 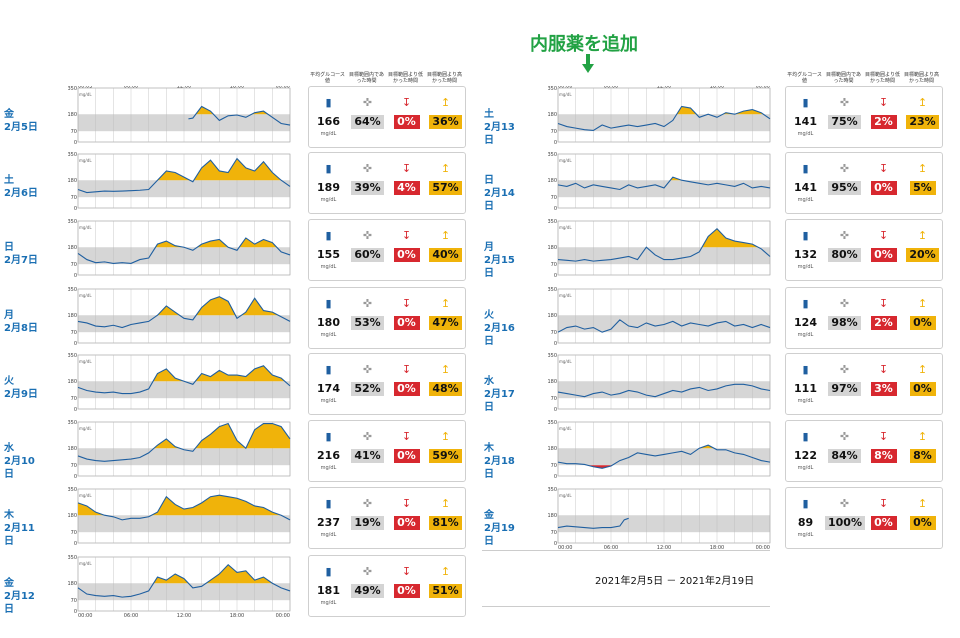 What do you see at coordinates (504, 461) in the screenshot?
I see `day-label: 木 2月18日` at bounding box center [504, 461].